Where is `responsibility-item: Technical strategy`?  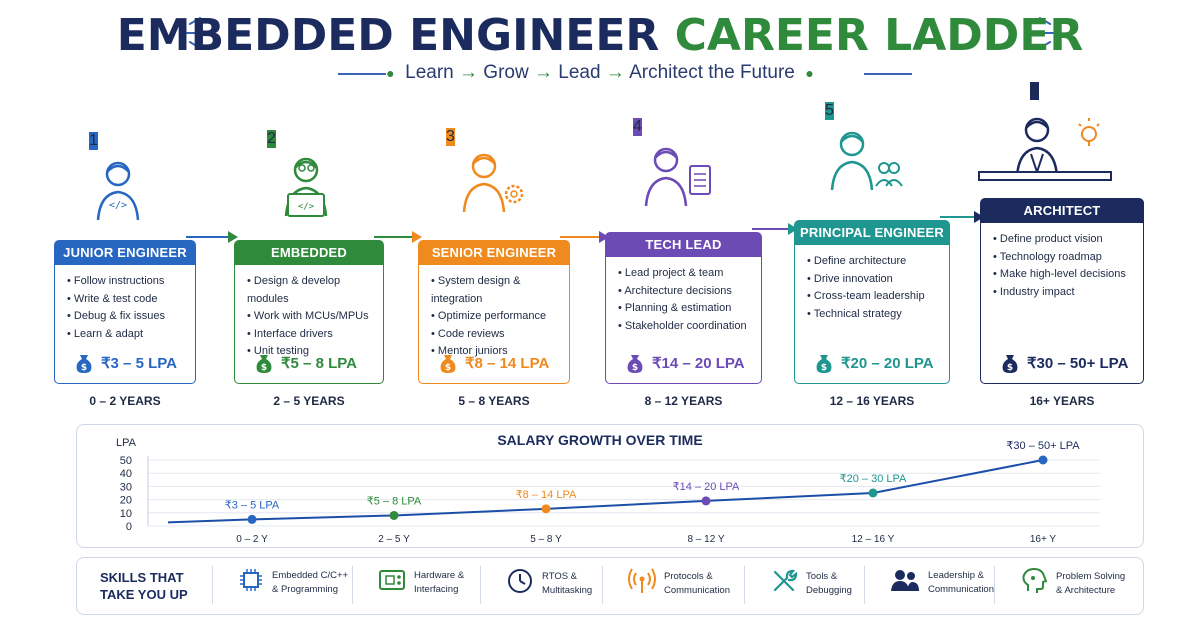 responsibility-item: Technical strategy is located at coordinates (878, 315).